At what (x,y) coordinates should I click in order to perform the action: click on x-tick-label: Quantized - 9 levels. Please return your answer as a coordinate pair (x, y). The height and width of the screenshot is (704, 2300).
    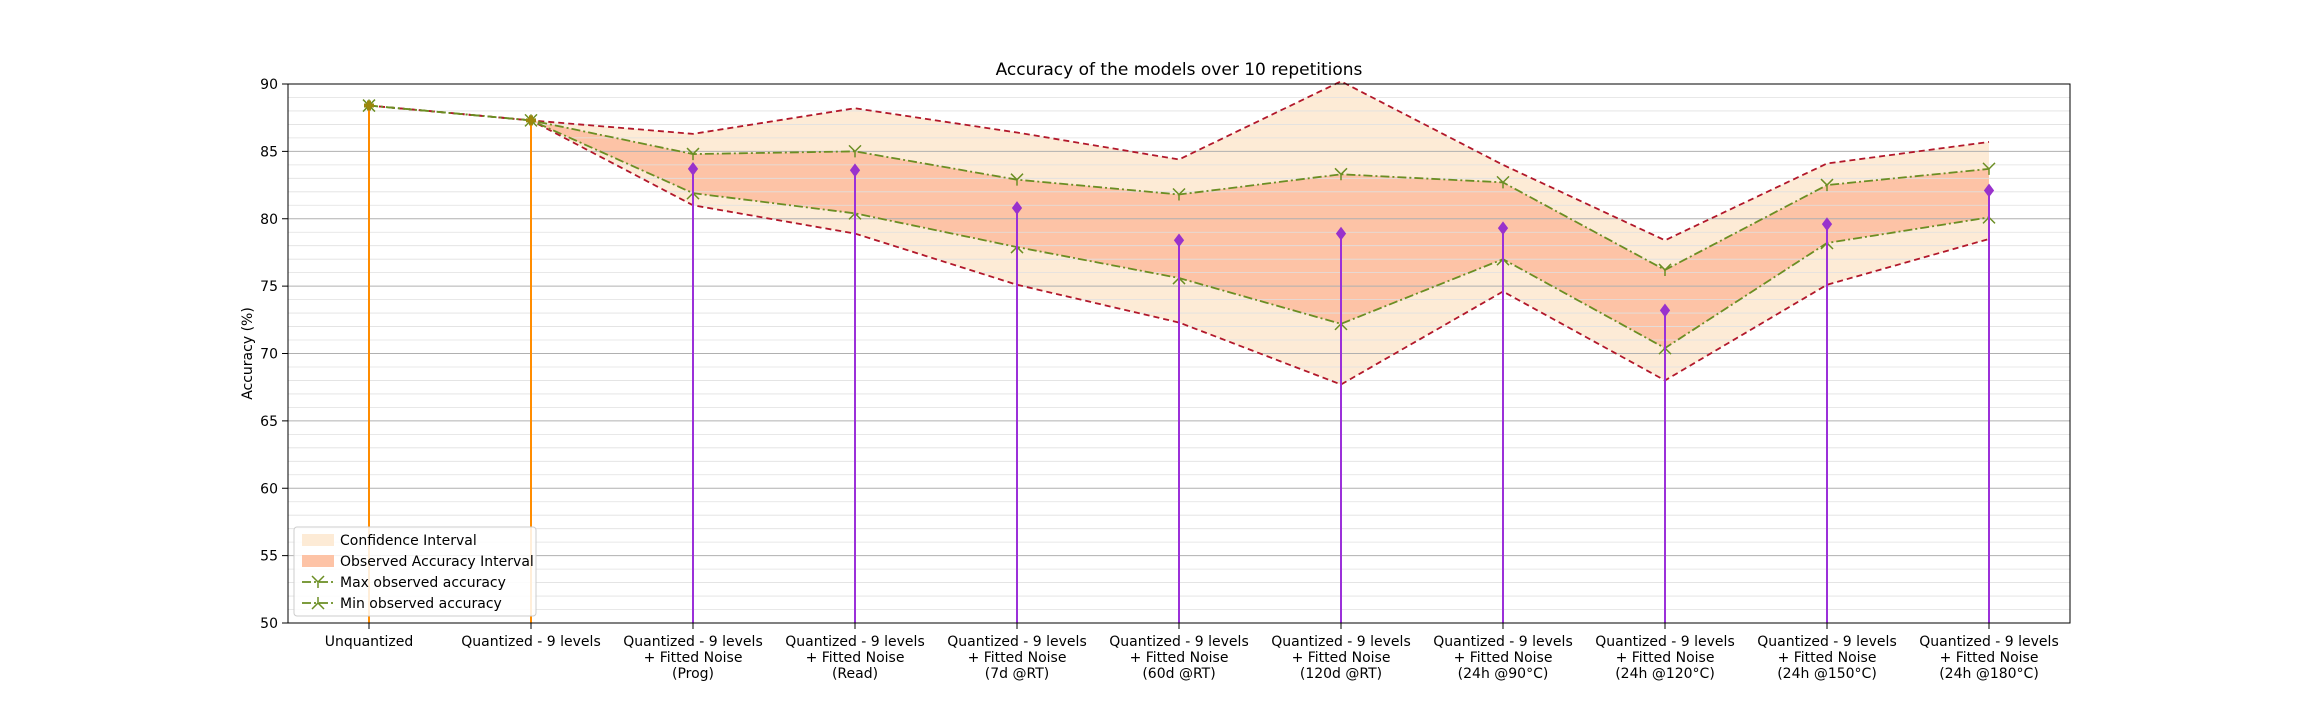
    Looking at the image, I should click on (530, 642).